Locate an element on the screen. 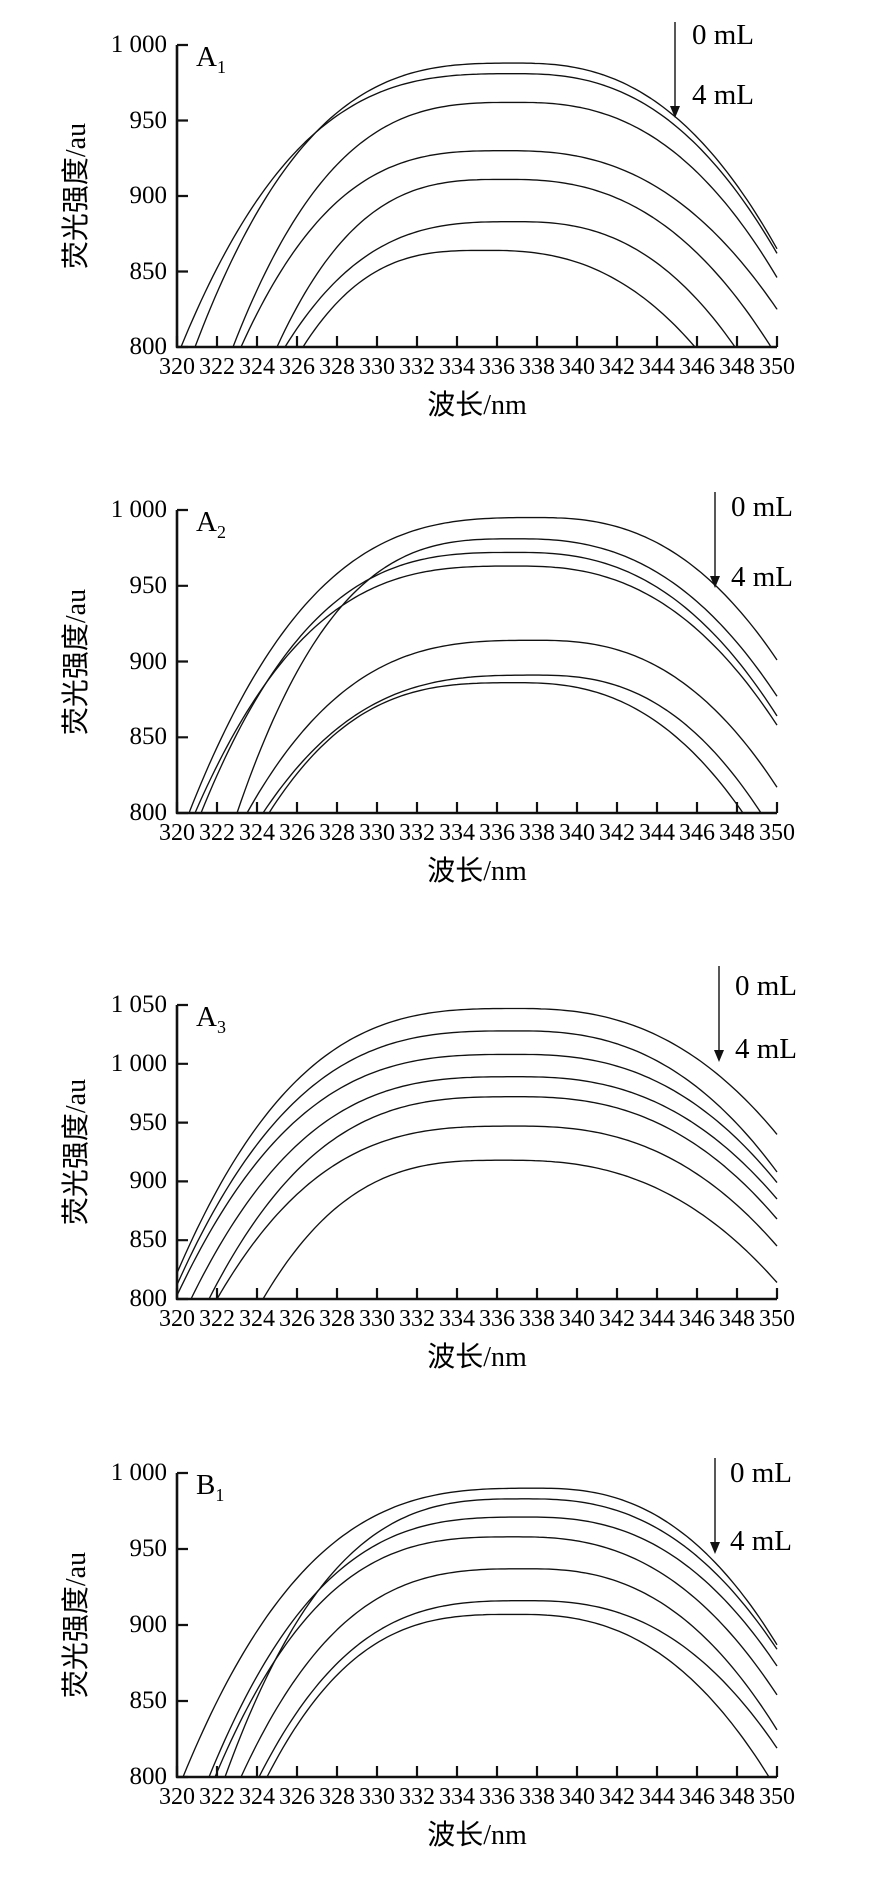  y-tick-label: 900 is located at coordinates (148, 1624).